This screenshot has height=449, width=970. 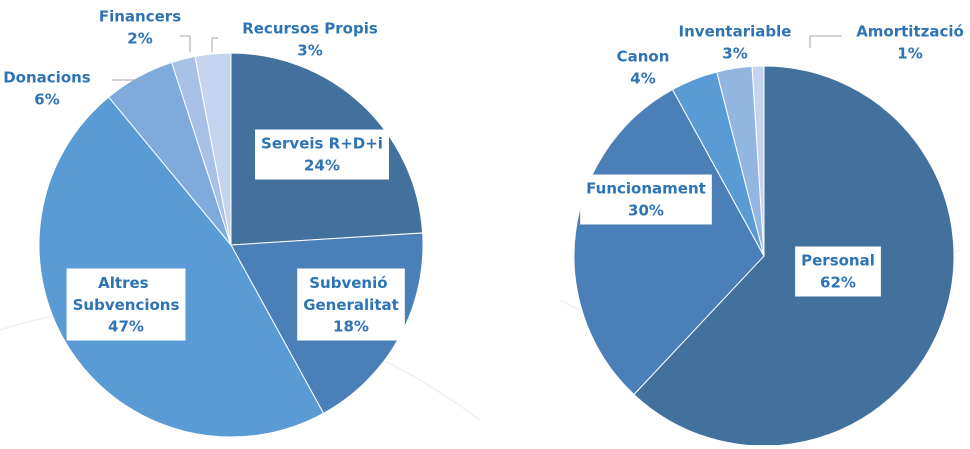 I want to click on category-label: Personal, so click(x=838, y=261).